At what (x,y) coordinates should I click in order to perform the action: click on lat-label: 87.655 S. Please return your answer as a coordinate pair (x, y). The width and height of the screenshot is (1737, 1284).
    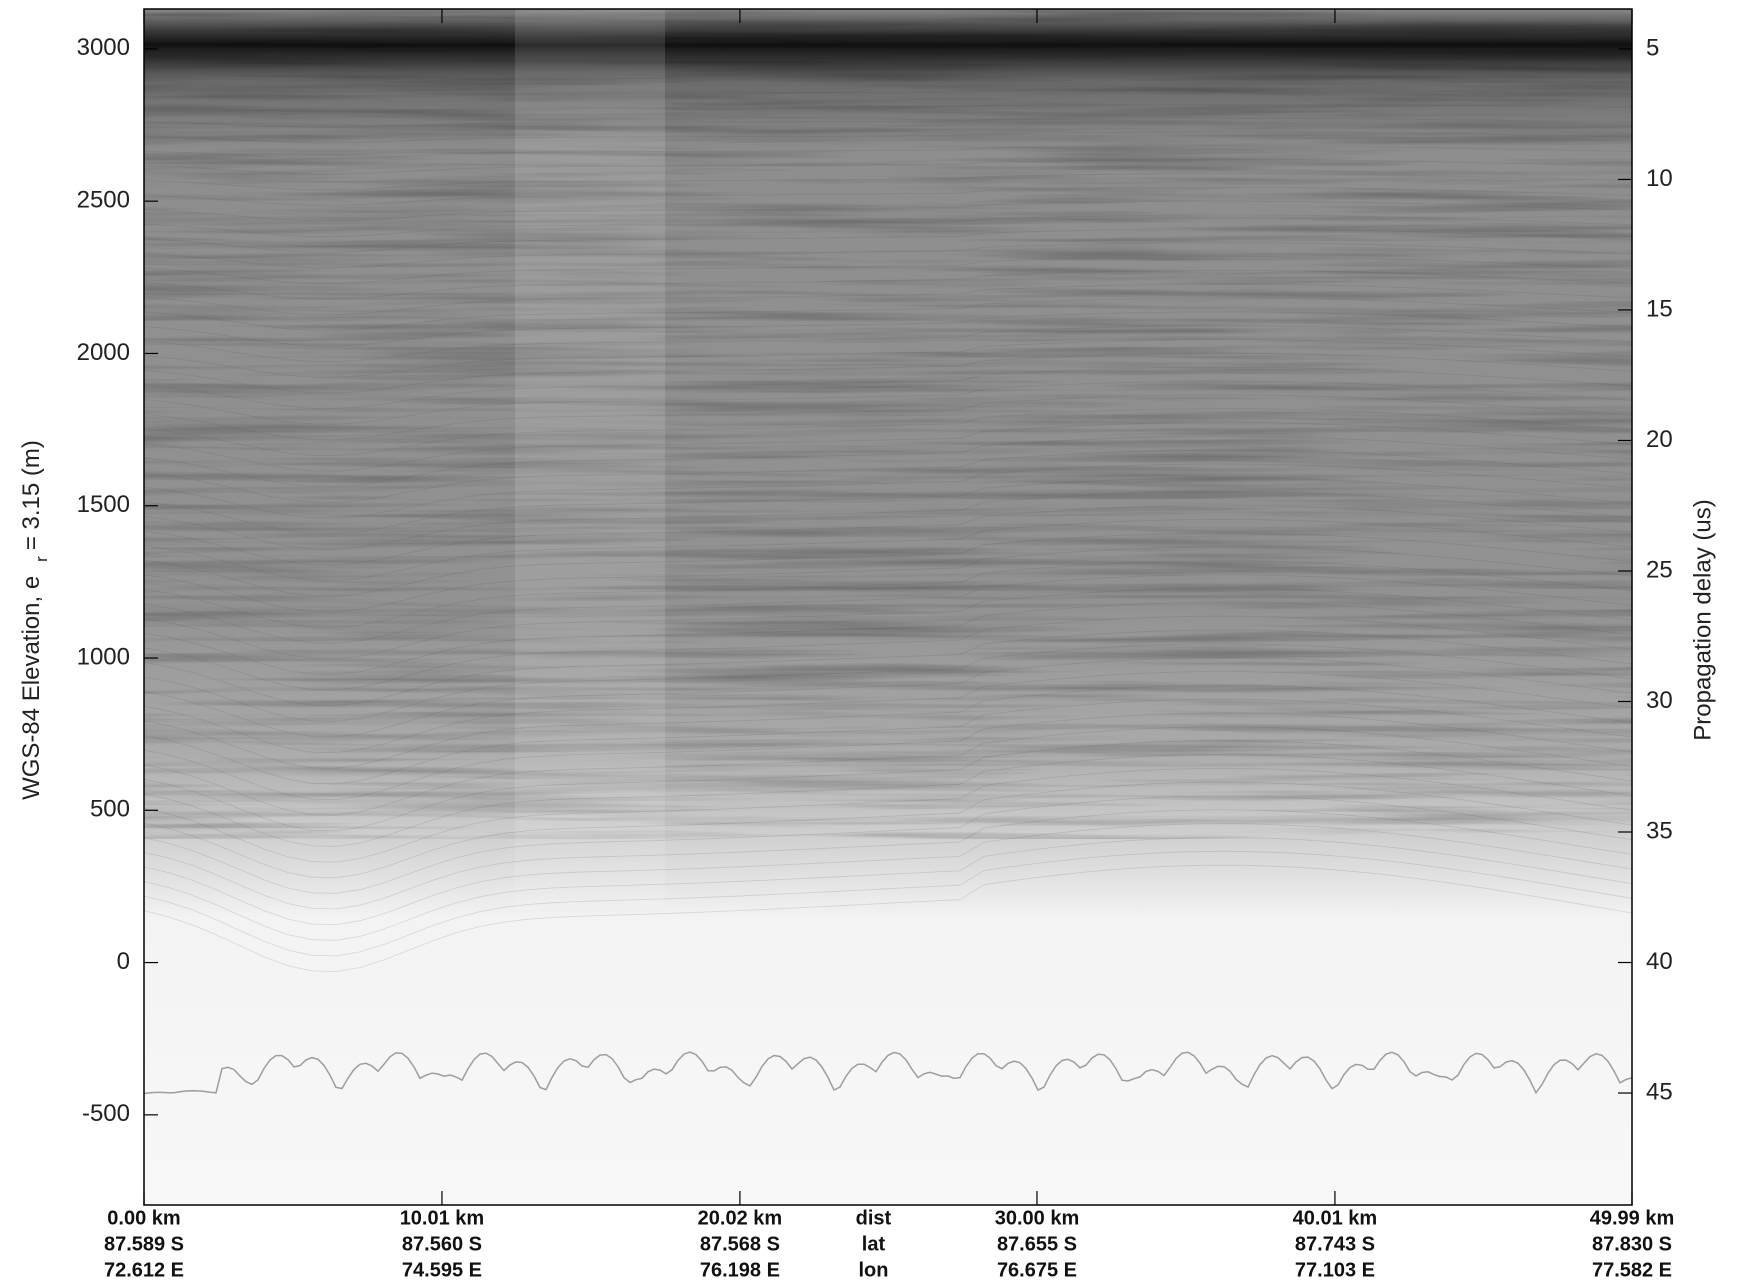
    Looking at the image, I should click on (1037, 1244).